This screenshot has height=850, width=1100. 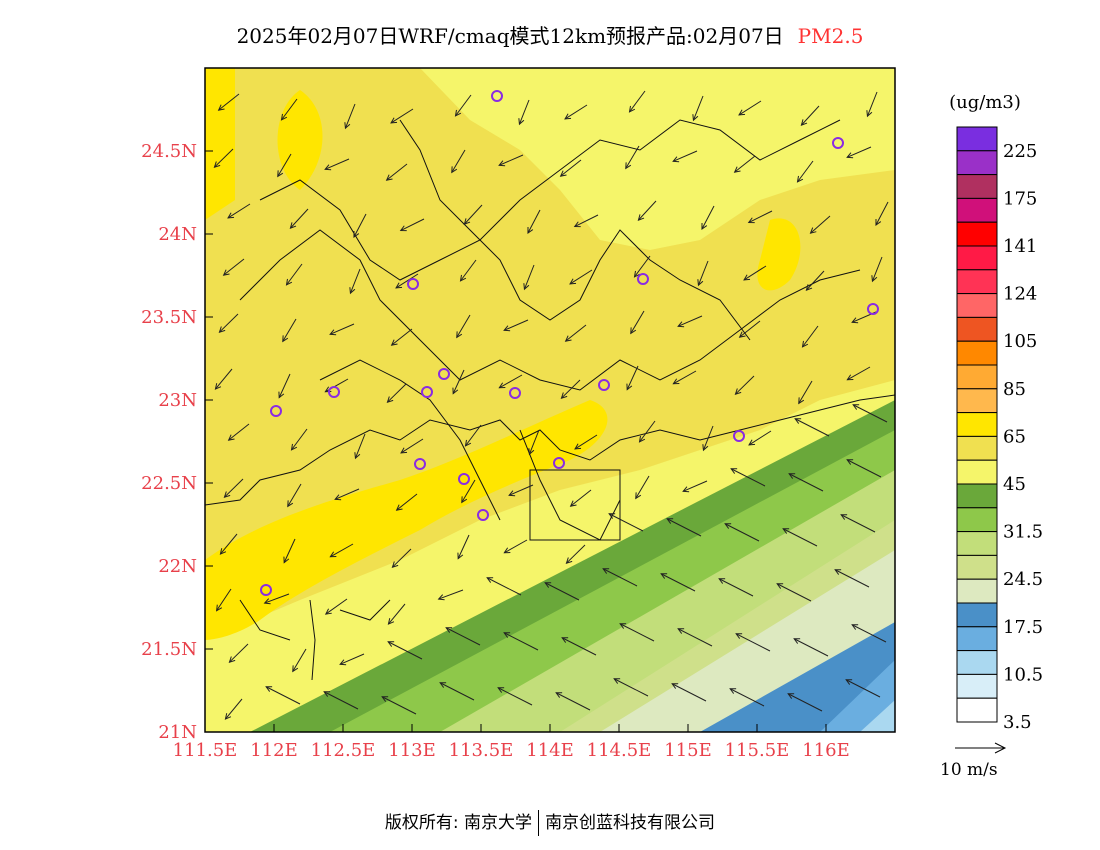 What do you see at coordinates (1020, 294) in the screenshot?
I see `colorbar-label: 124` at bounding box center [1020, 294].